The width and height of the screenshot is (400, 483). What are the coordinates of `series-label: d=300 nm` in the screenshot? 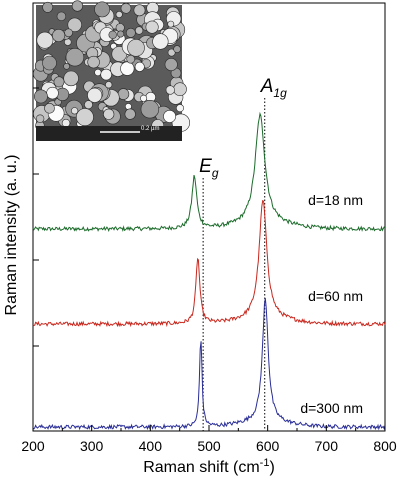 It's located at (331, 408).